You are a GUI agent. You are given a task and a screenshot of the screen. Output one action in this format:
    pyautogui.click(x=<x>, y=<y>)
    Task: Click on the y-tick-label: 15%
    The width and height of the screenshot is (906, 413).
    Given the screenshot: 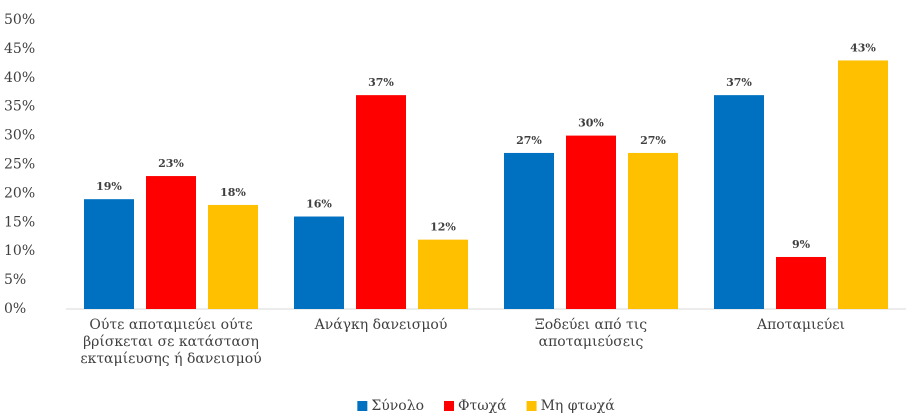 What is the action you would take?
    pyautogui.click(x=19, y=222)
    